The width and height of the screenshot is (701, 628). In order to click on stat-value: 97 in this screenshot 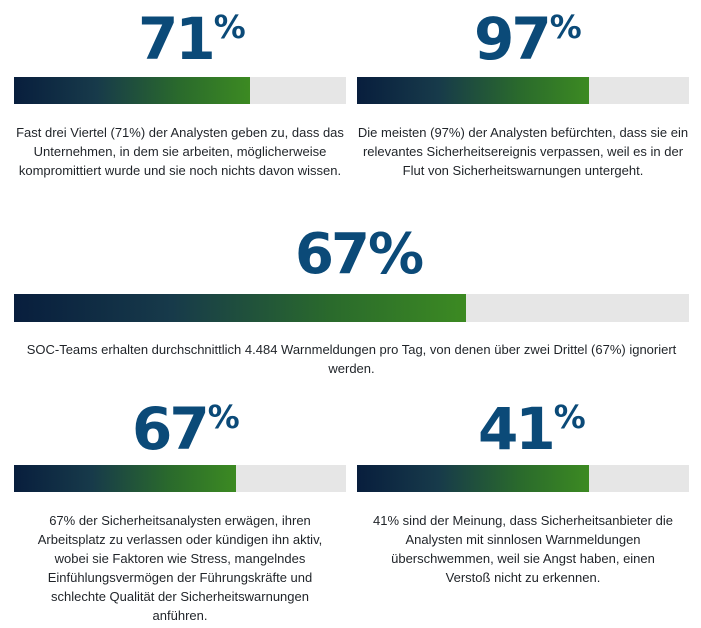, I will do `click(513, 39)`.